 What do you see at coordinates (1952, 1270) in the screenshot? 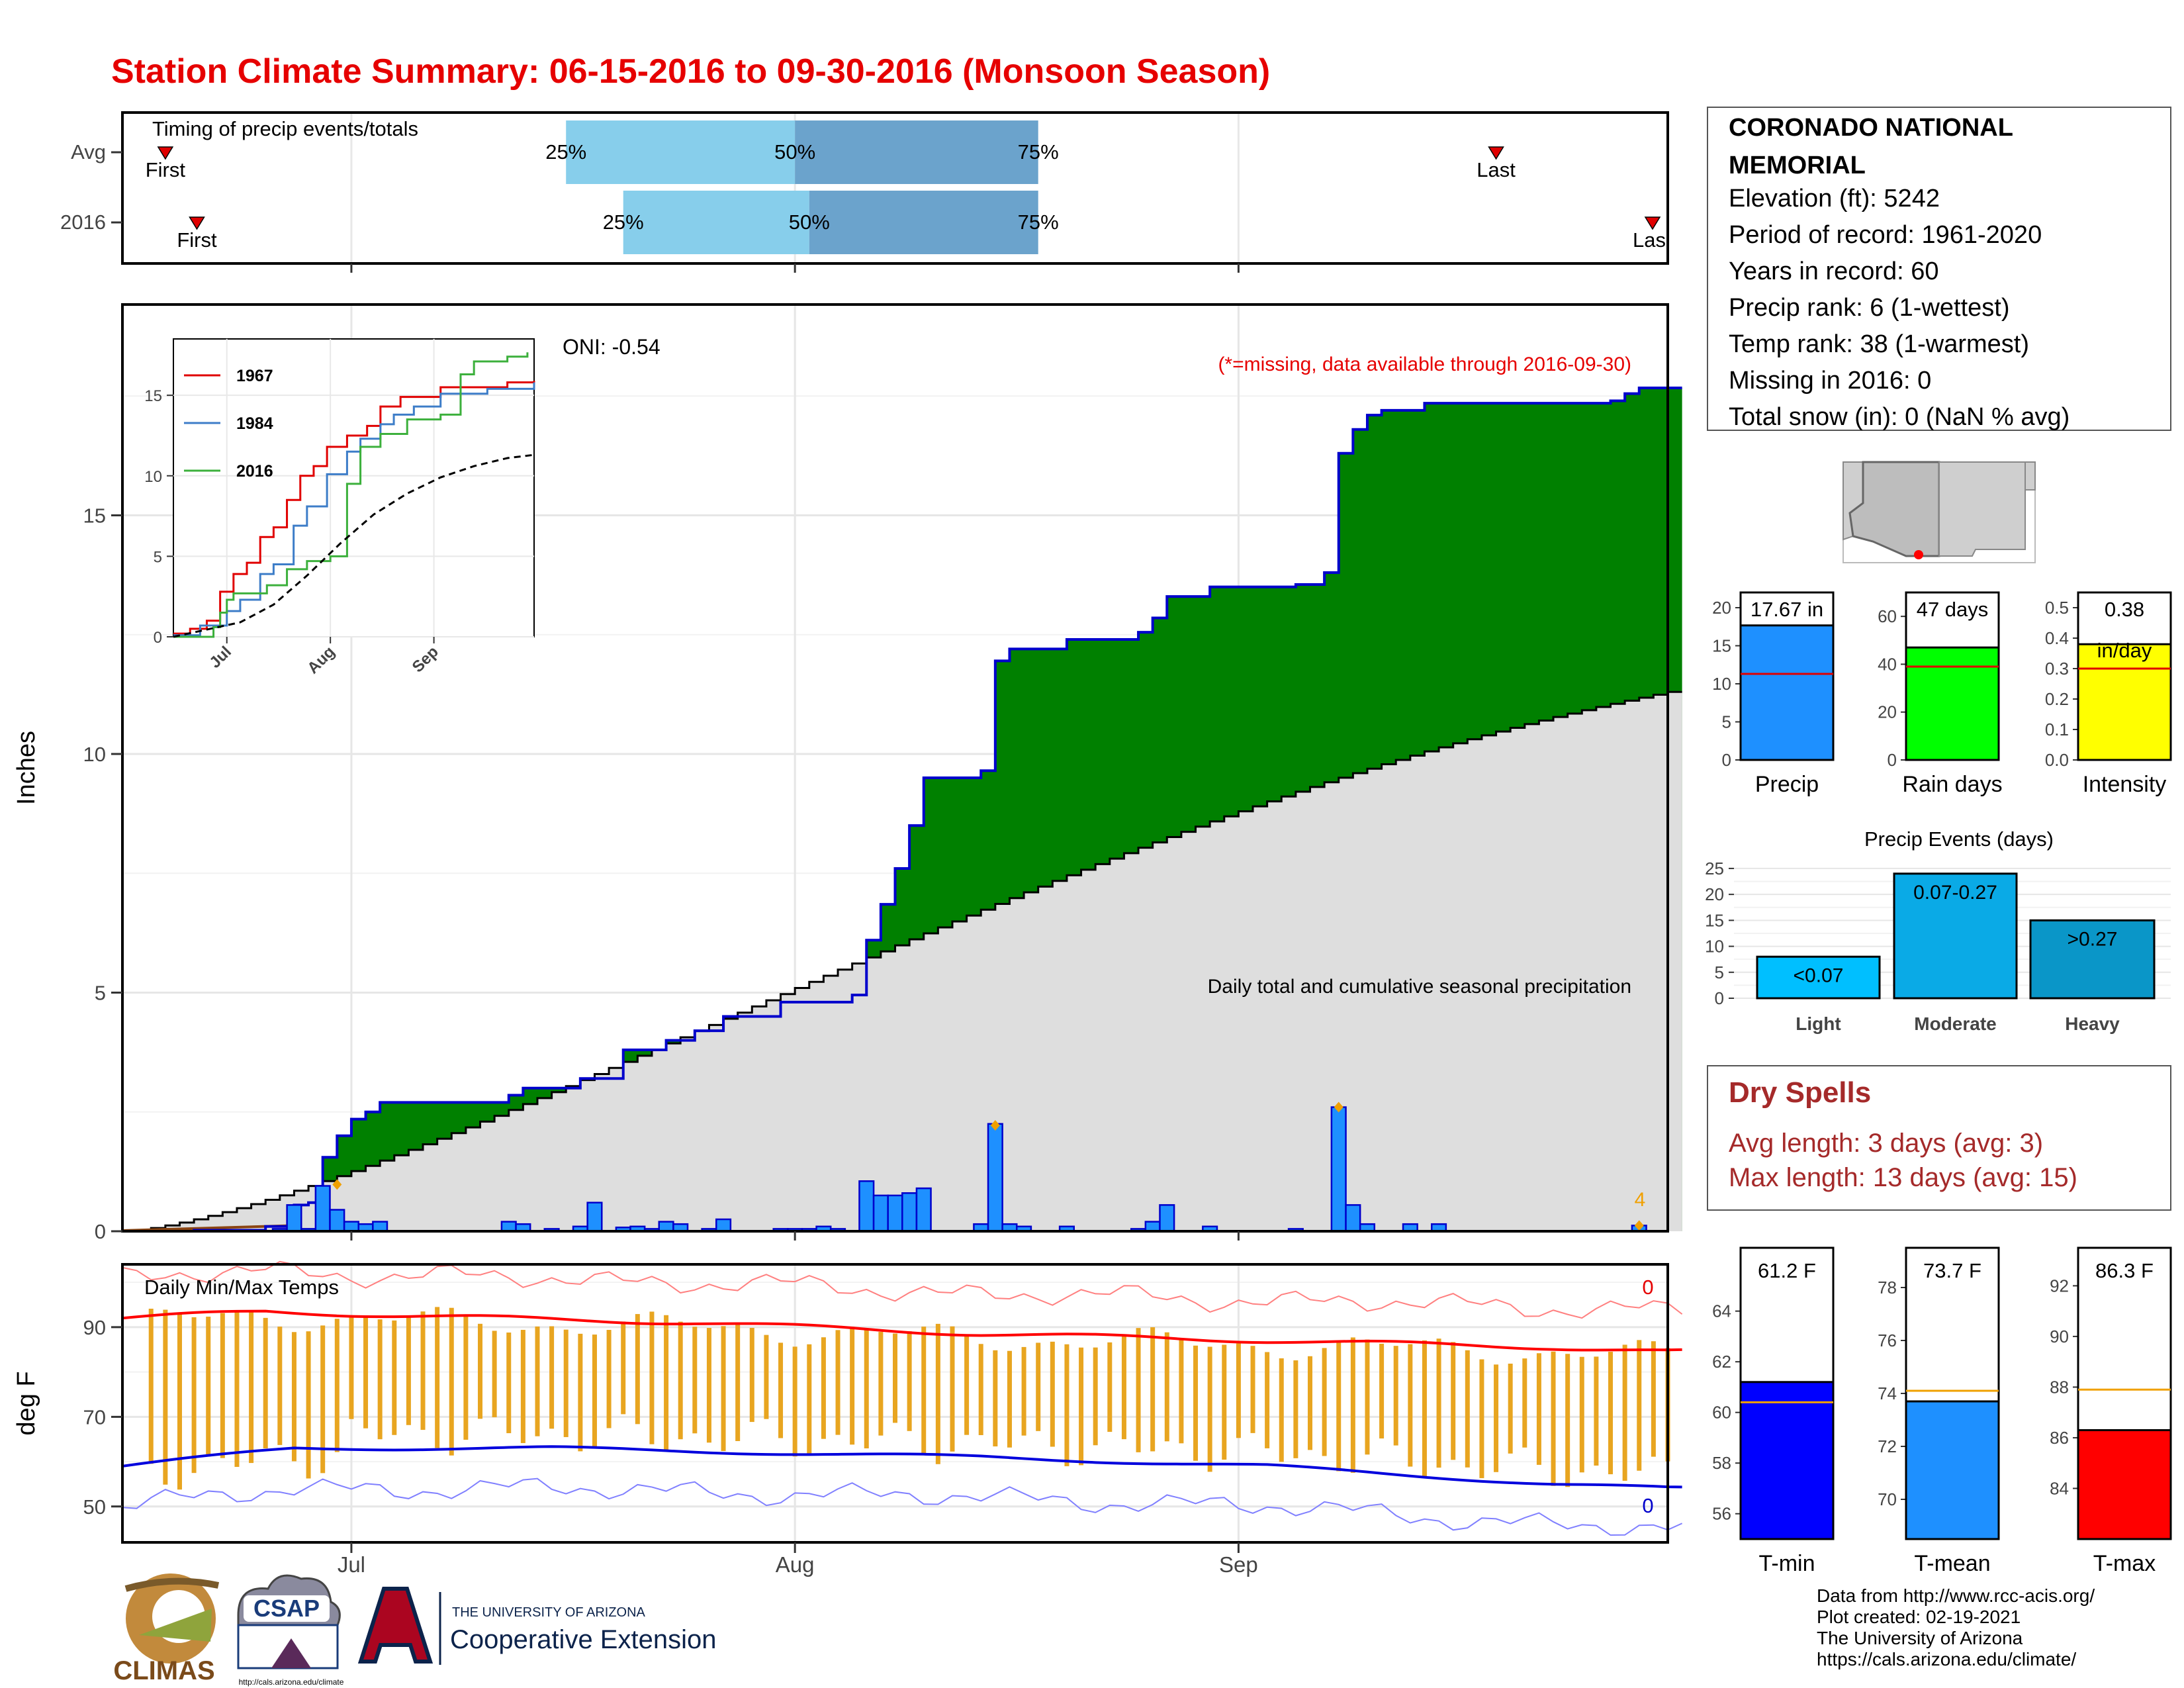
I see `temp-summary-value: 73.7 F` at bounding box center [1952, 1270].